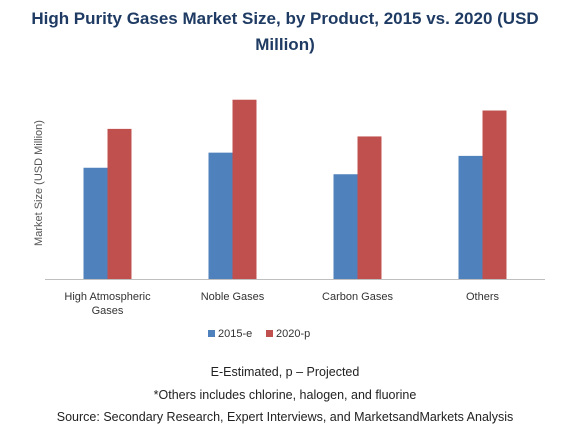  I want to click on estimate-note: E-Estimated, p – Projected, so click(285, 372).